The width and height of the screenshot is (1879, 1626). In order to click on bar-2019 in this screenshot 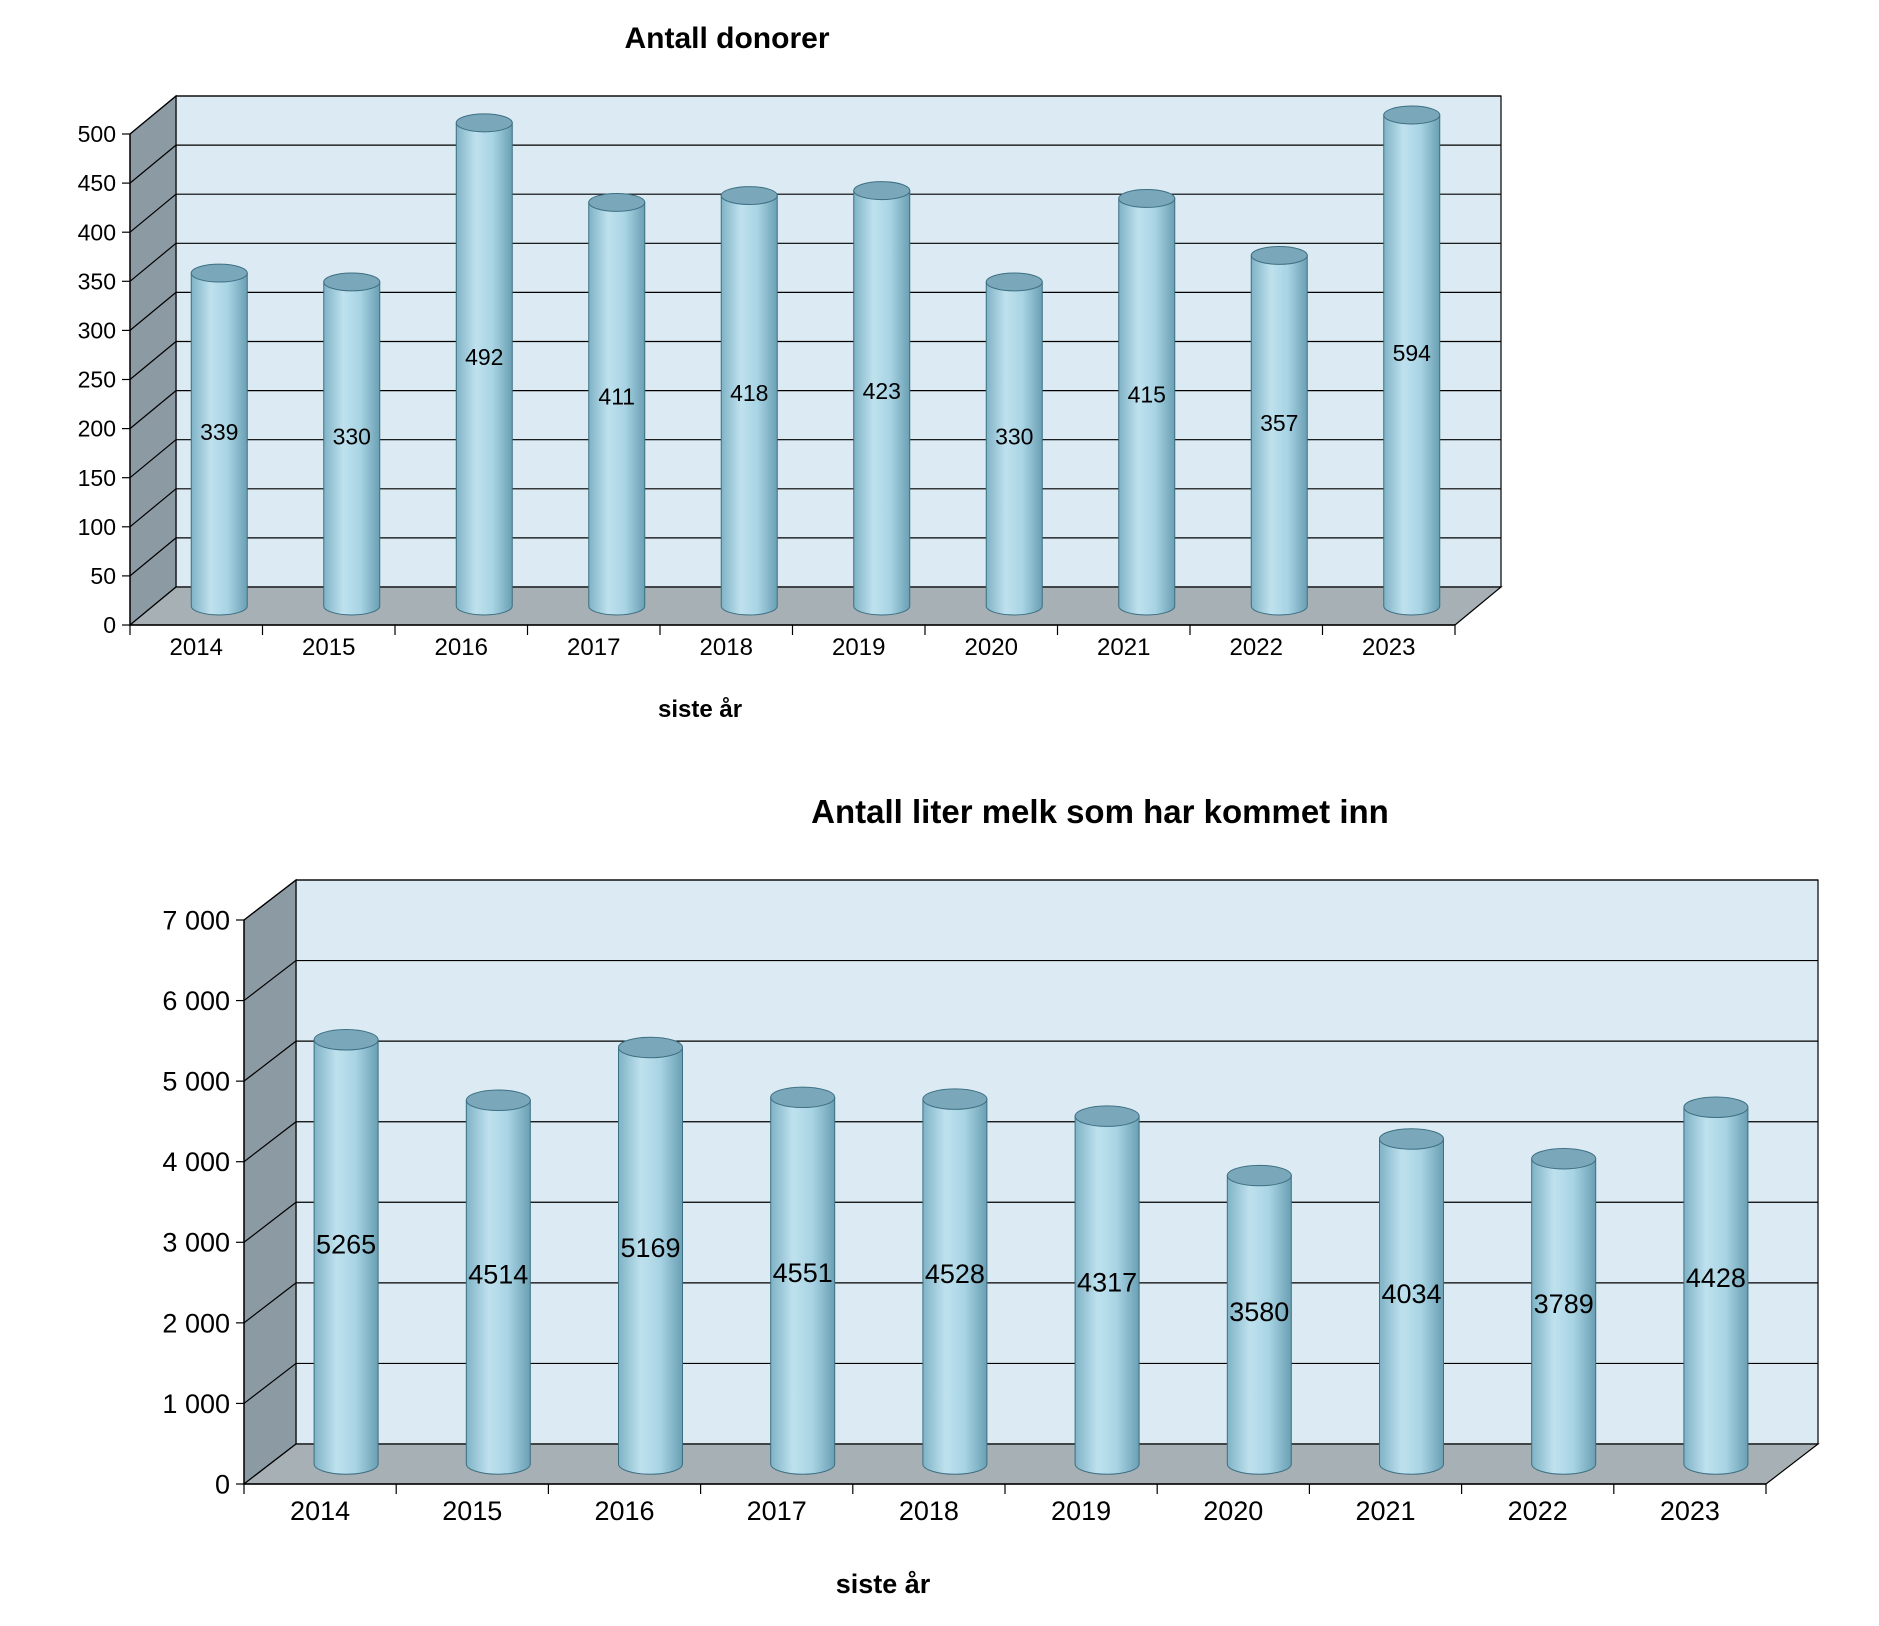, I will do `click(1107, 1290)`.